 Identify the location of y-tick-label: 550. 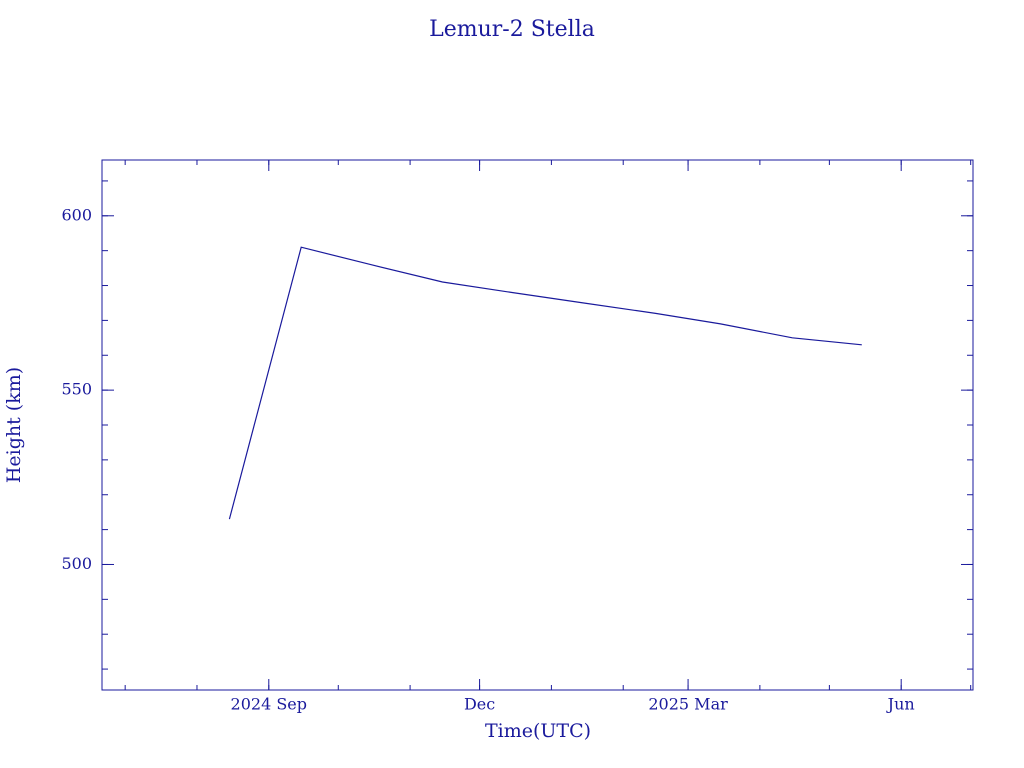
(76, 389).